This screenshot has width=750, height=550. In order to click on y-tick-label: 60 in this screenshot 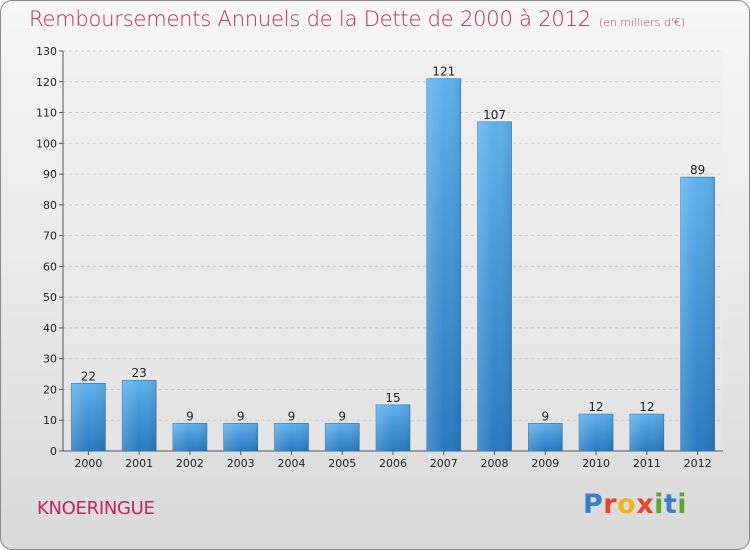, I will do `click(50, 266)`.